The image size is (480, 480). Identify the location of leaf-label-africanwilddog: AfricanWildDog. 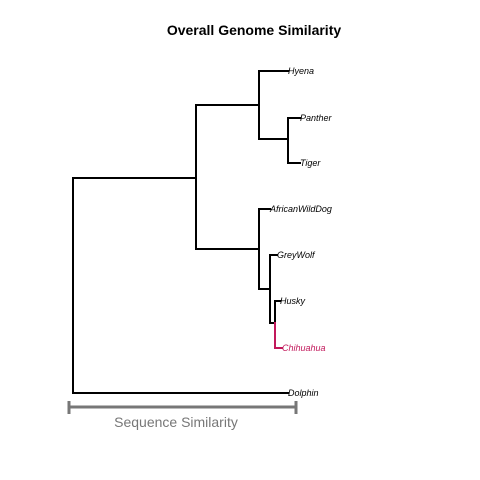
(300, 209).